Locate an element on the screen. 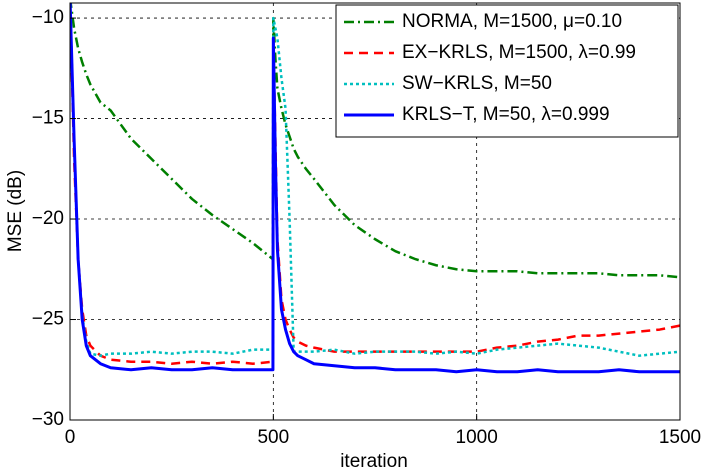 This screenshot has width=704, height=470. y-tick-label: −30 is located at coordinates (48, 419).